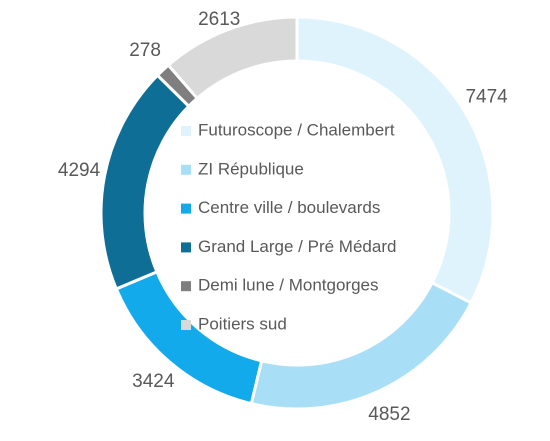 The width and height of the screenshot is (550, 441). What do you see at coordinates (251, 168) in the screenshot?
I see `legend-label: ZI République` at bounding box center [251, 168].